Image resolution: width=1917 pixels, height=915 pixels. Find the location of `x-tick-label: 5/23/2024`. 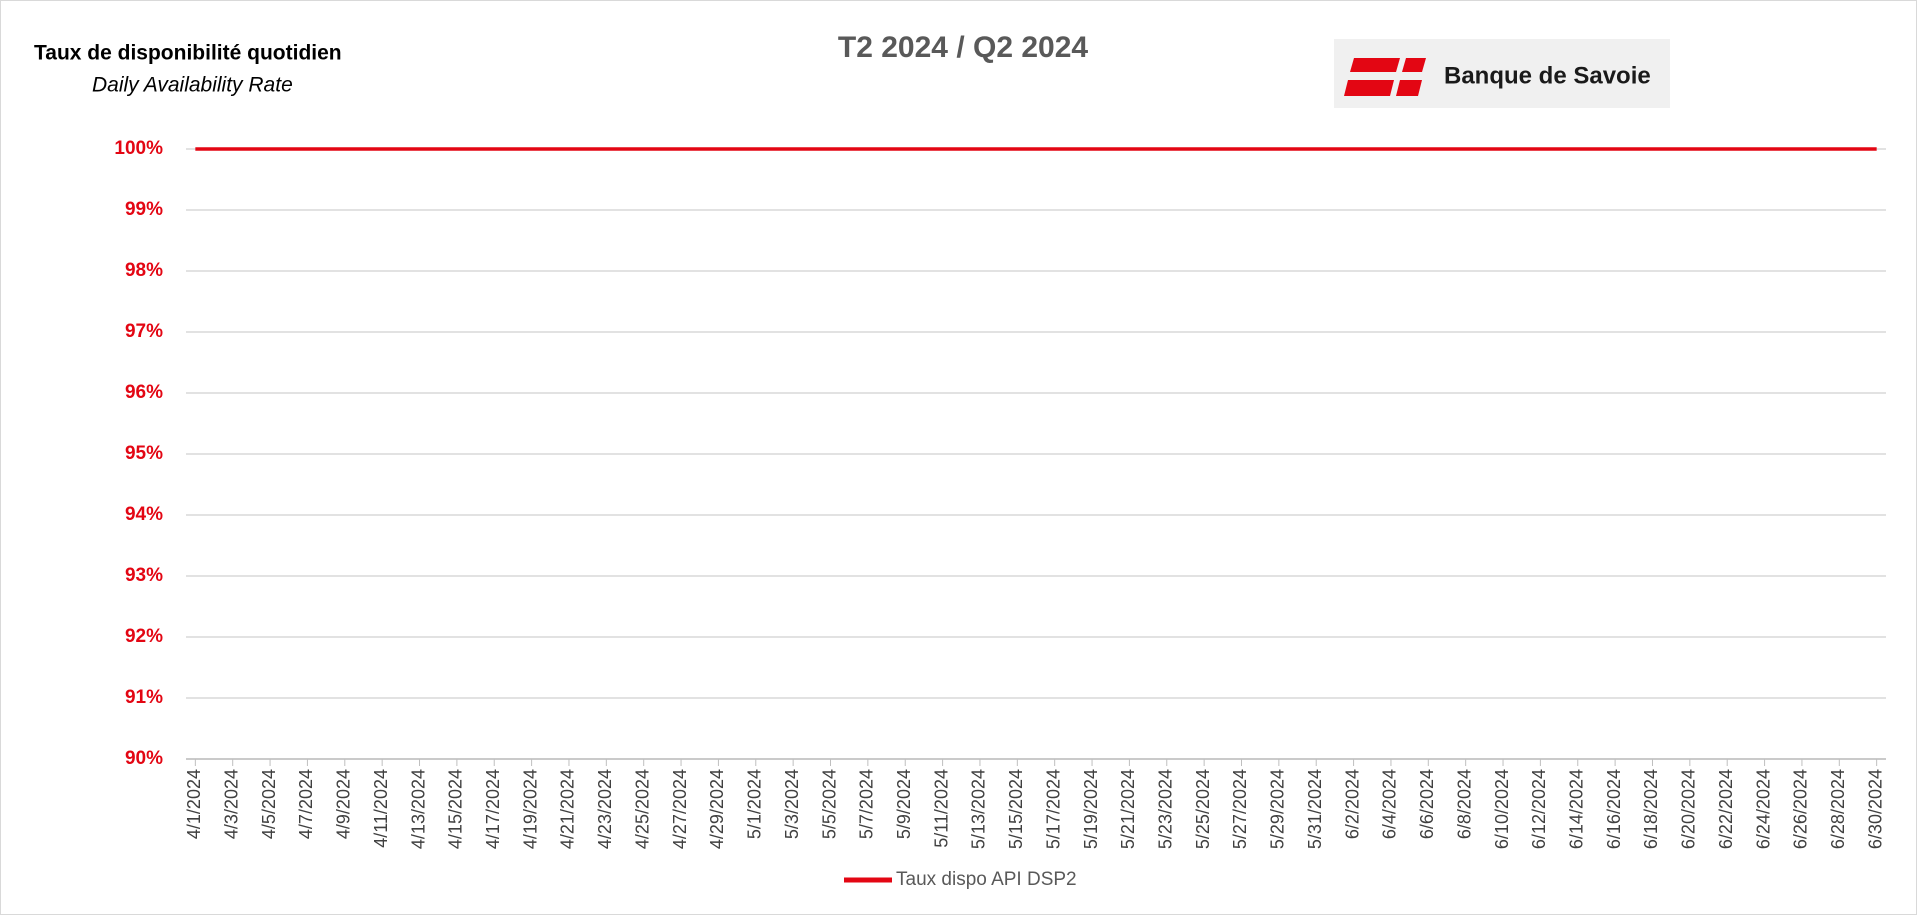

x-tick-label: 5/23/2024 is located at coordinates (1166, 809).